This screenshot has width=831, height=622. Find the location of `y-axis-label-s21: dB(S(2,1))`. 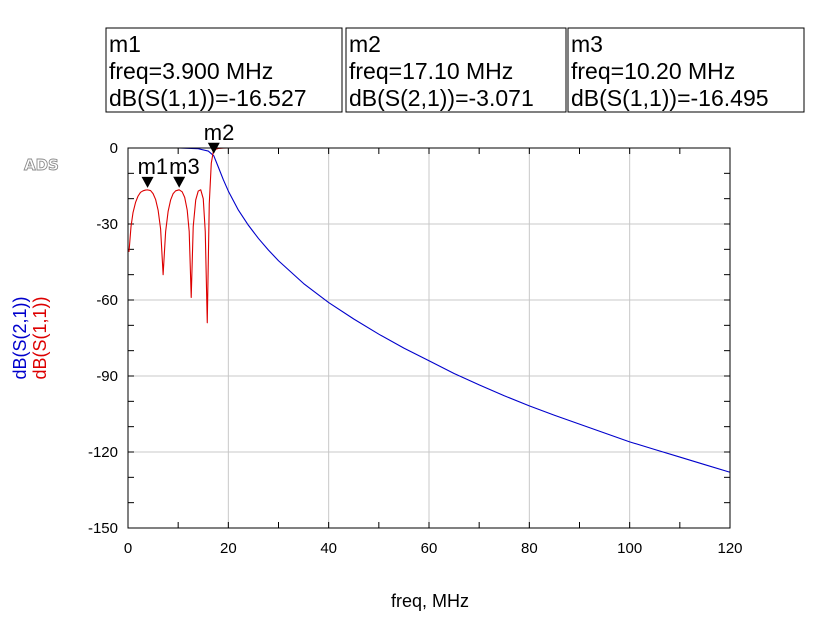

y-axis-label-s21: dB(S(2,1)) is located at coordinates (20, 337).